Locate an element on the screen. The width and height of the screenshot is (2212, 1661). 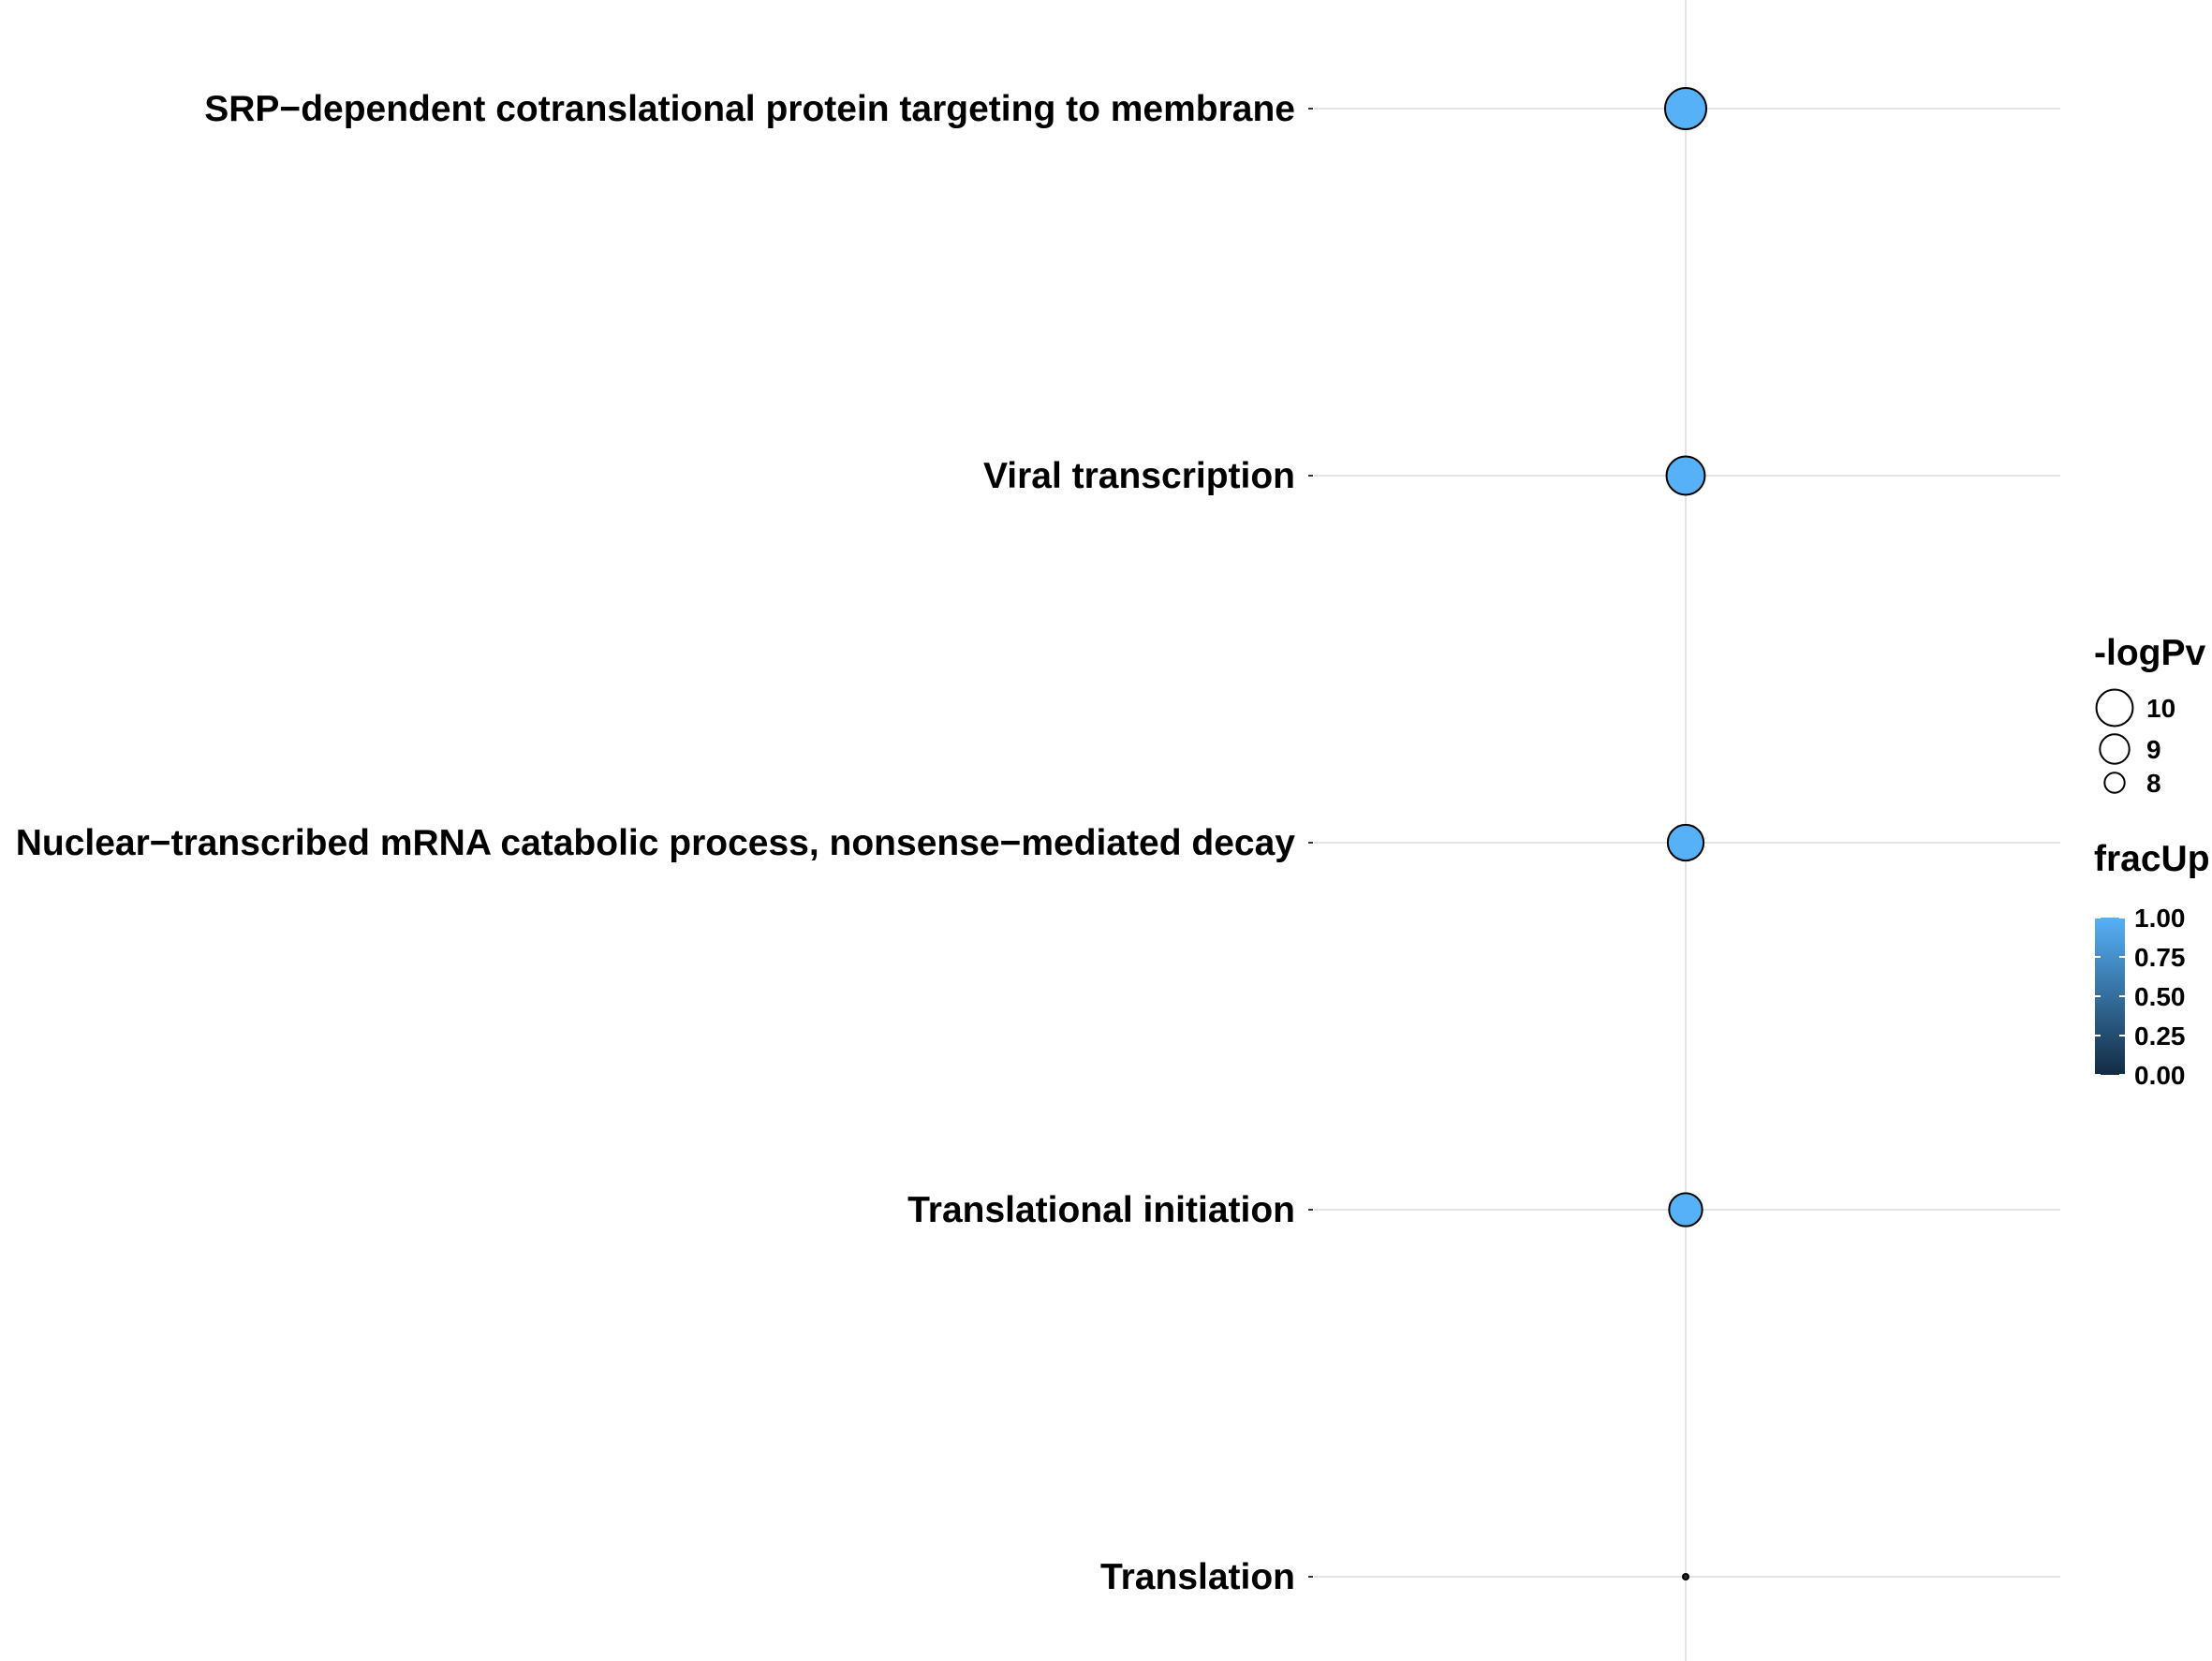
colorbar-label: 0.50 is located at coordinates (2160, 996).